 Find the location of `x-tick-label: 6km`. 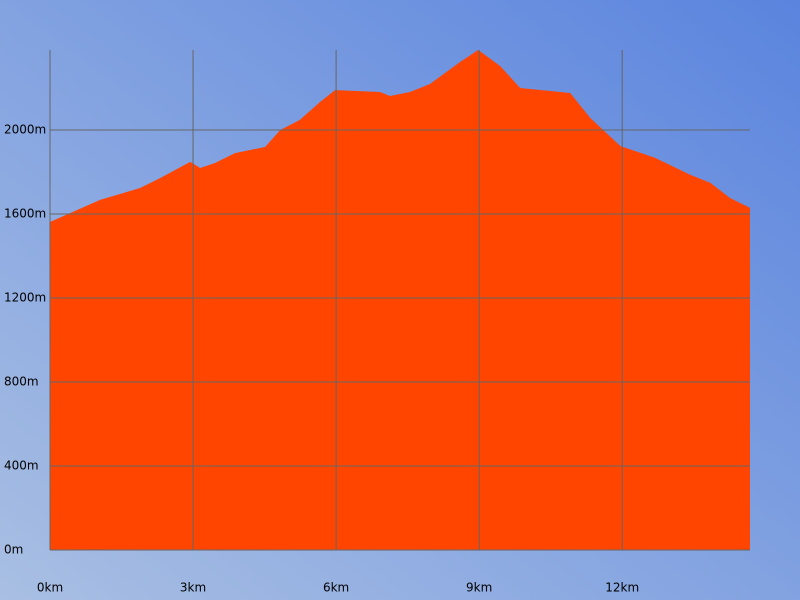

x-tick-label: 6km is located at coordinates (336, 588).